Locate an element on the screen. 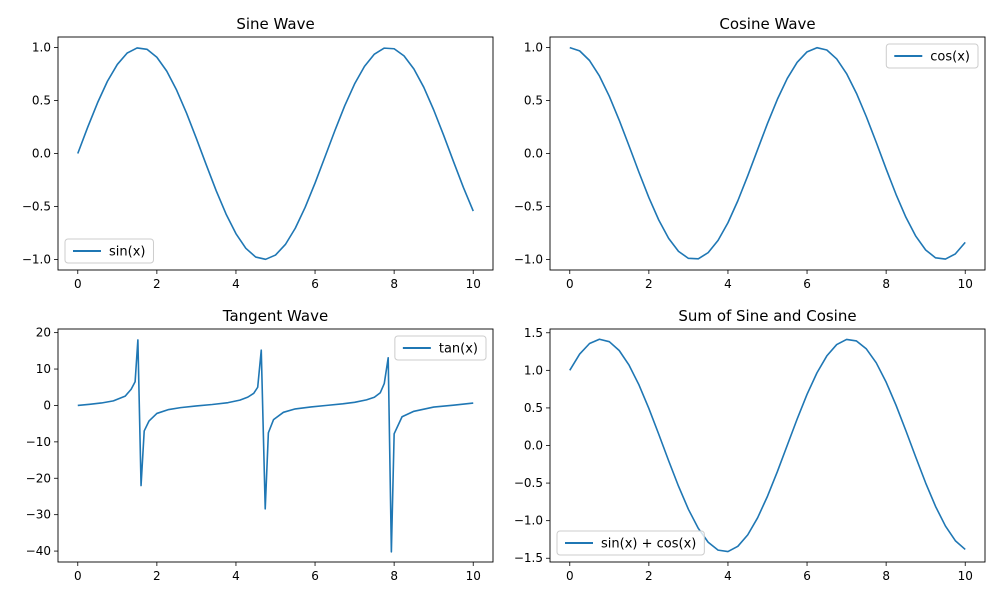 This screenshot has height=600, width=1000. legend: sin(x) is located at coordinates (109, 251).